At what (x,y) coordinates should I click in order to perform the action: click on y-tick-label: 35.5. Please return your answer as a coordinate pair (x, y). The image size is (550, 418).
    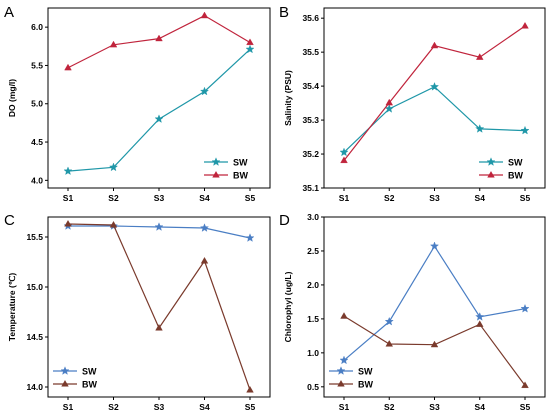
    Looking at the image, I should click on (310, 52).